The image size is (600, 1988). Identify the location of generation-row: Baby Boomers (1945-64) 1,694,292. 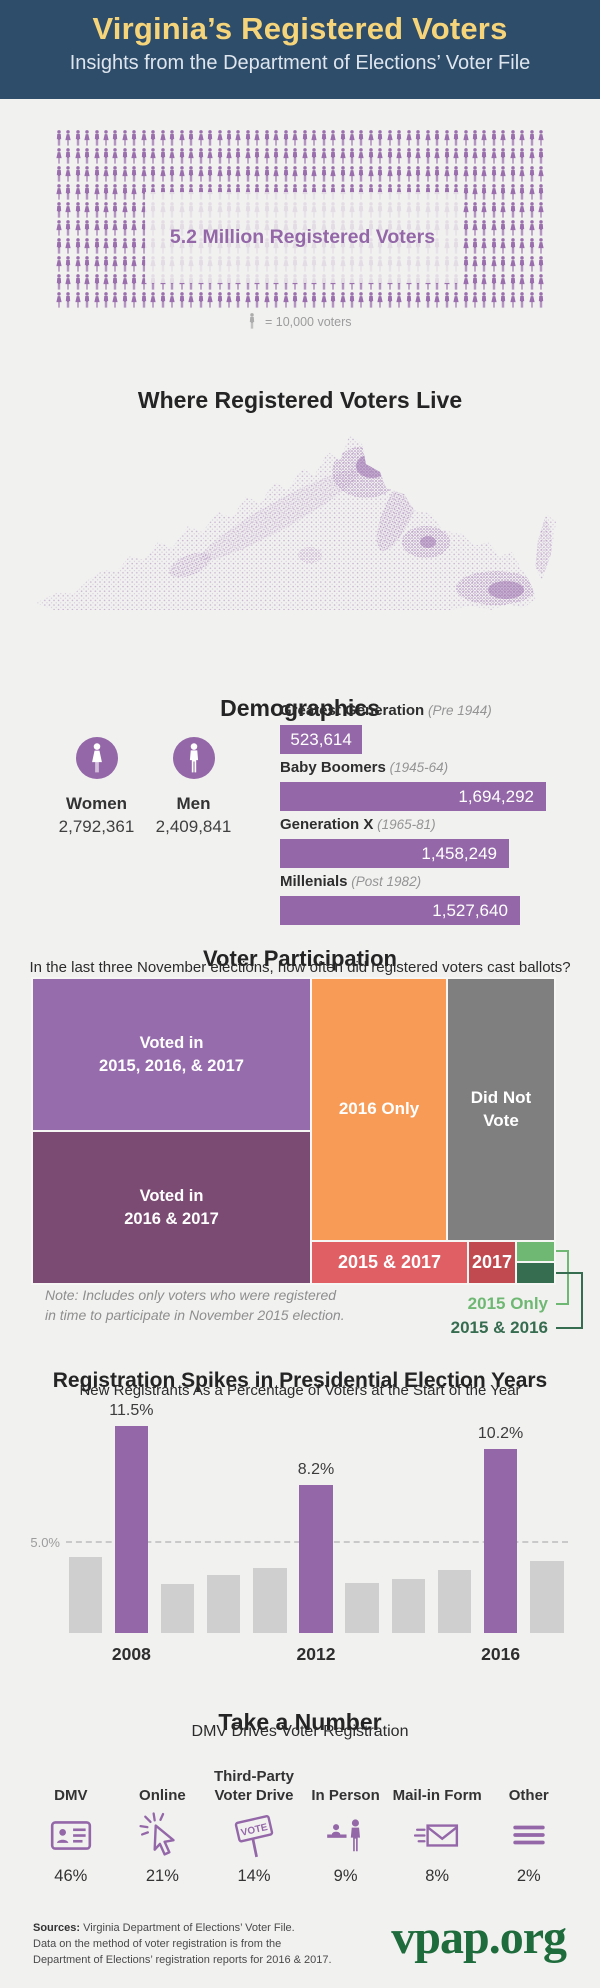
(413, 785).